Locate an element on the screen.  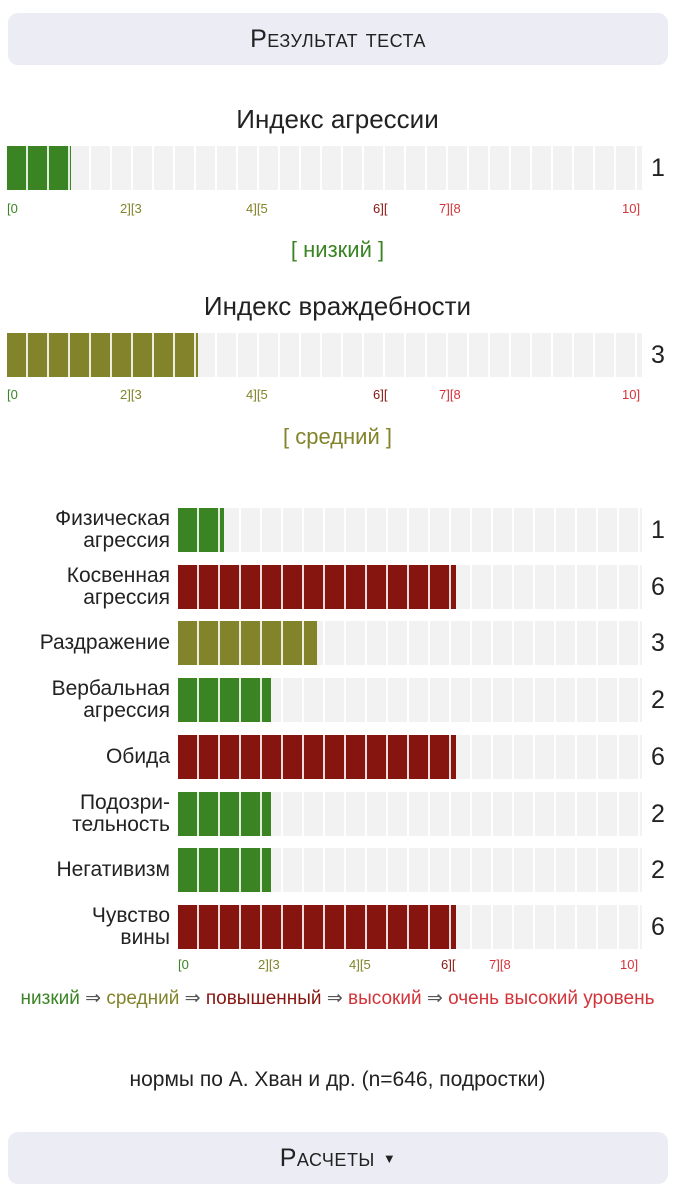
hostility-index-scale: [0 2][3 4][5 6][ 7][8 10] is located at coordinates (324, 395).